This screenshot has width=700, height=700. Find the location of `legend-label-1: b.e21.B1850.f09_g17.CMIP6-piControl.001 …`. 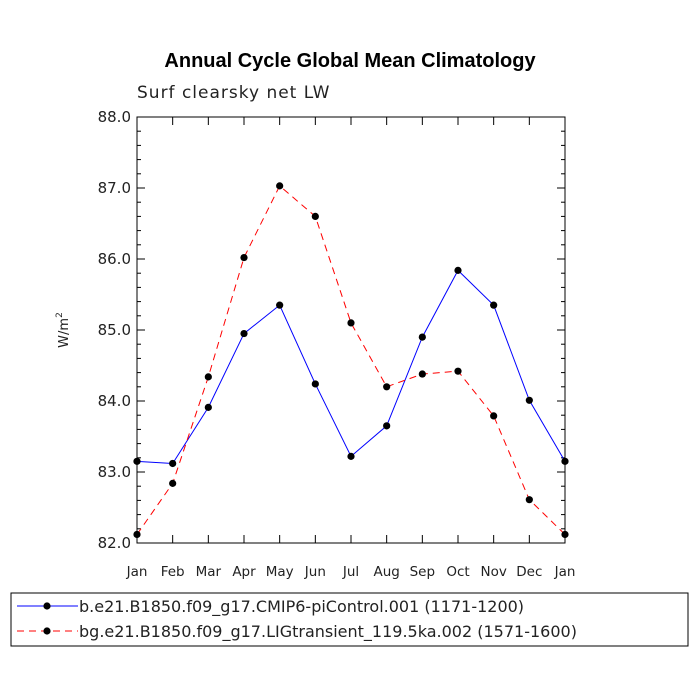

legend-label-1: b.e21.B1850.f09_g17.CMIP6-piControl.001 … is located at coordinates (301, 607).